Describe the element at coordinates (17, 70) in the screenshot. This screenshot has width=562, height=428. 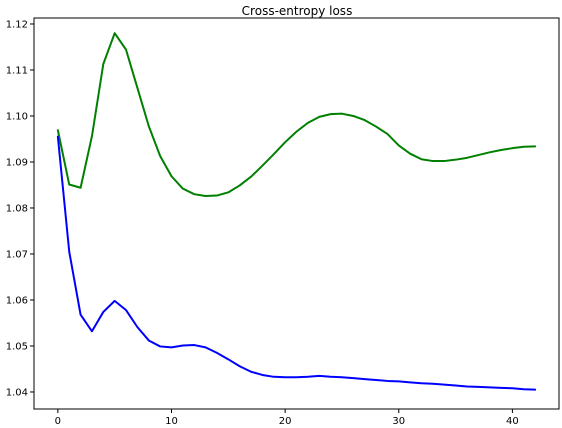
I see `y-tick-label: 1.11` at that location.